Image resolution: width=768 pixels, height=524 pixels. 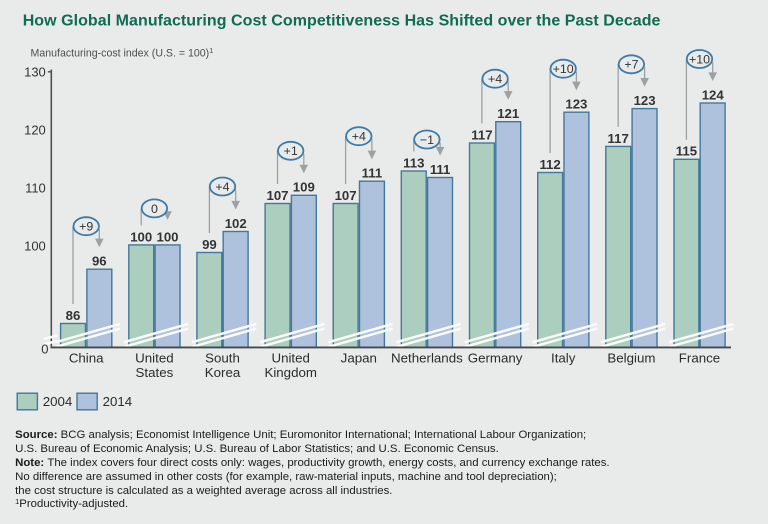 I want to click on svg-text: Kingdom, so click(x=290, y=372).